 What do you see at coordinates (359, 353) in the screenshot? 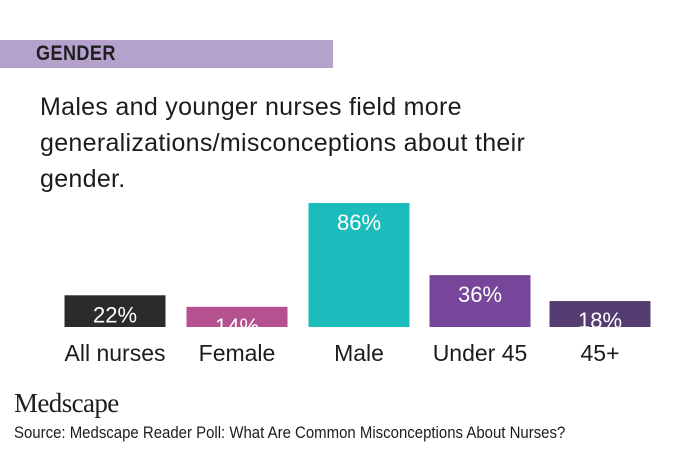
I see `category-label: Male` at bounding box center [359, 353].